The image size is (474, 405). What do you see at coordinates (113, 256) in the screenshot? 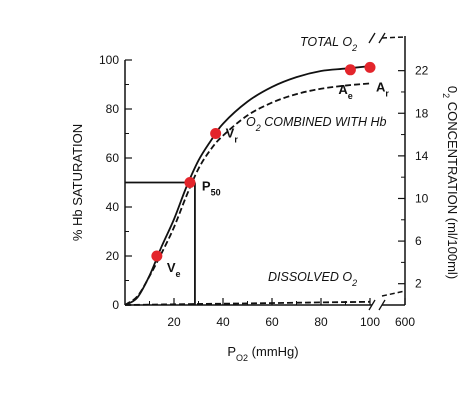
I see `y-tick-label-left: 20` at bounding box center [113, 256].